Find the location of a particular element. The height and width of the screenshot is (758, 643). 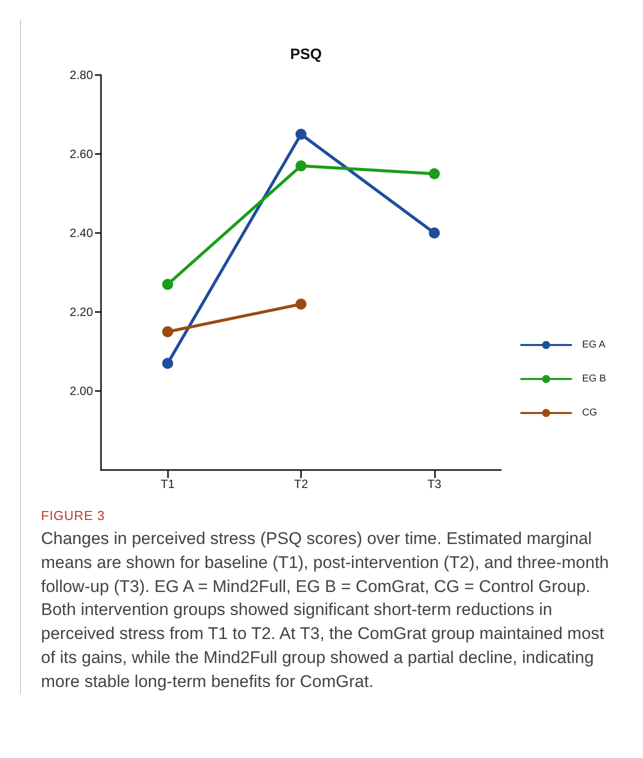

x-tick-label: T3 is located at coordinates (434, 484).